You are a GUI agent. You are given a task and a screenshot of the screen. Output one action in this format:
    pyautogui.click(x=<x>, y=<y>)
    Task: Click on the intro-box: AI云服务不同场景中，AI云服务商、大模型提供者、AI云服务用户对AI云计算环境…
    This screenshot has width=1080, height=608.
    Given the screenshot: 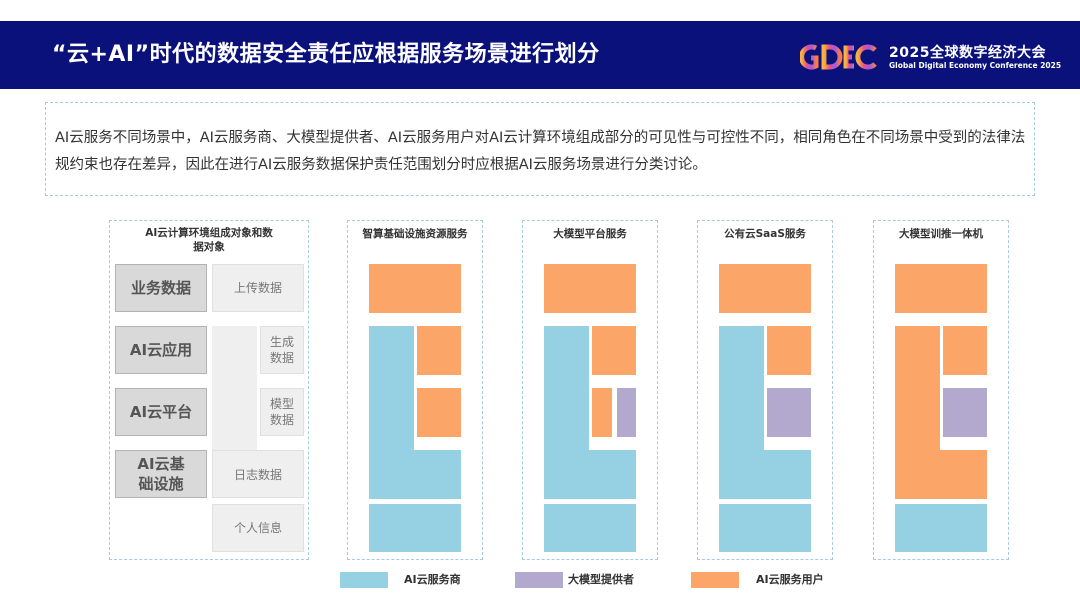 What is the action you would take?
    pyautogui.click(x=540, y=149)
    